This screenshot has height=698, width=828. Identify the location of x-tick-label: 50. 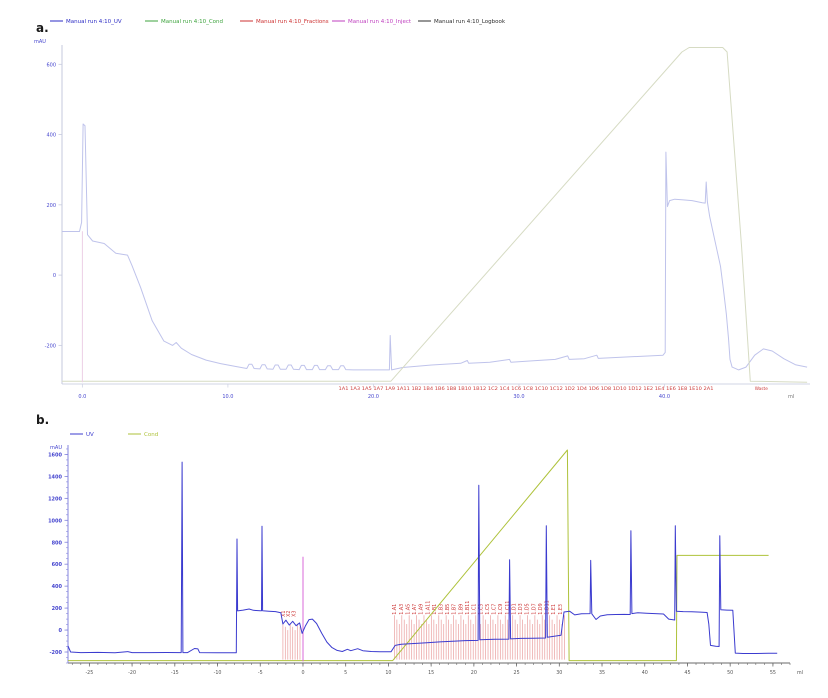
(730, 673).